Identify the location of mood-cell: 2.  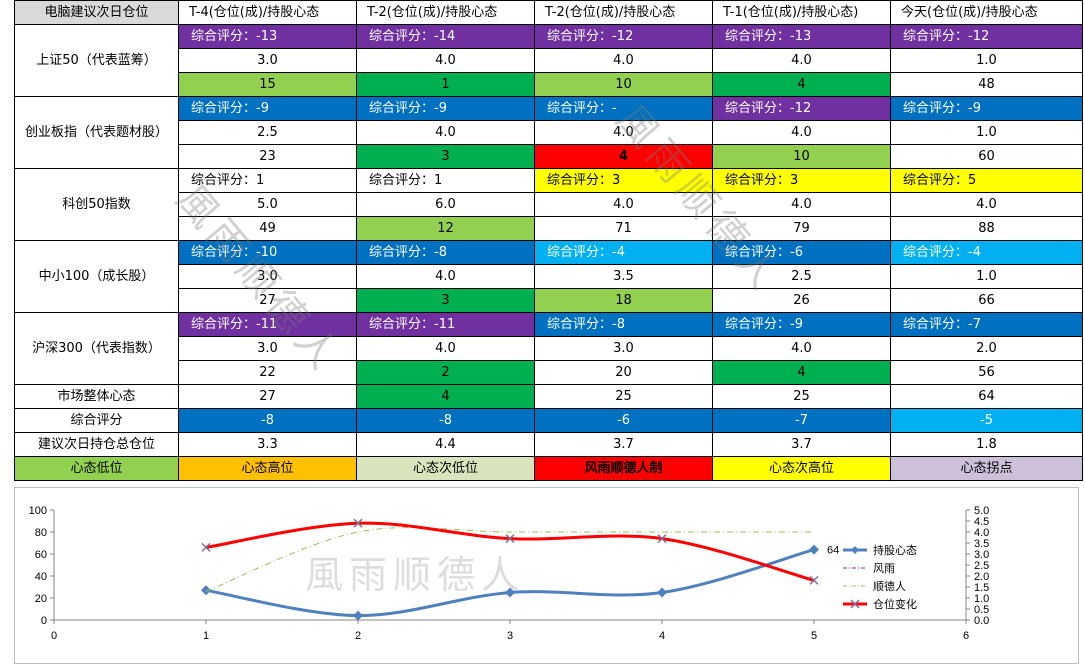
(445, 372).